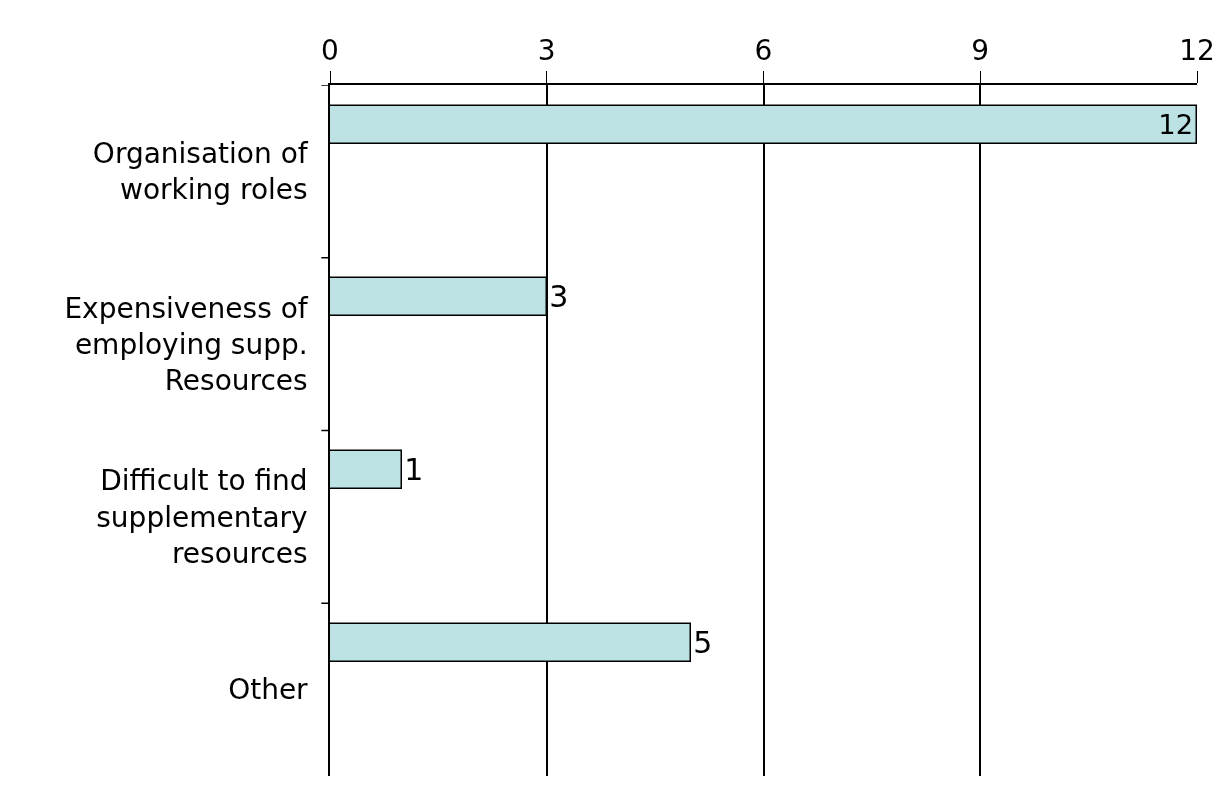 The image size is (1227, 786). I want to click on data-label: 12, so click(1176, 124).